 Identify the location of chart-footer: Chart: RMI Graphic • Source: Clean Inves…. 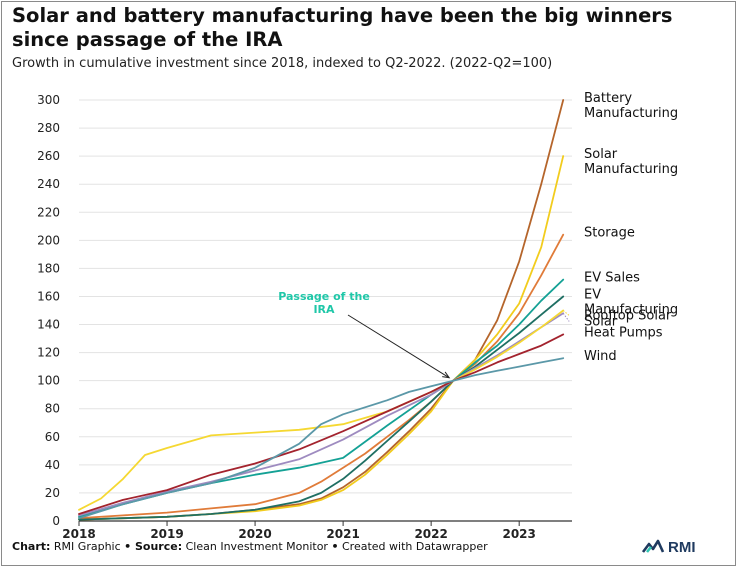
(250, 546).